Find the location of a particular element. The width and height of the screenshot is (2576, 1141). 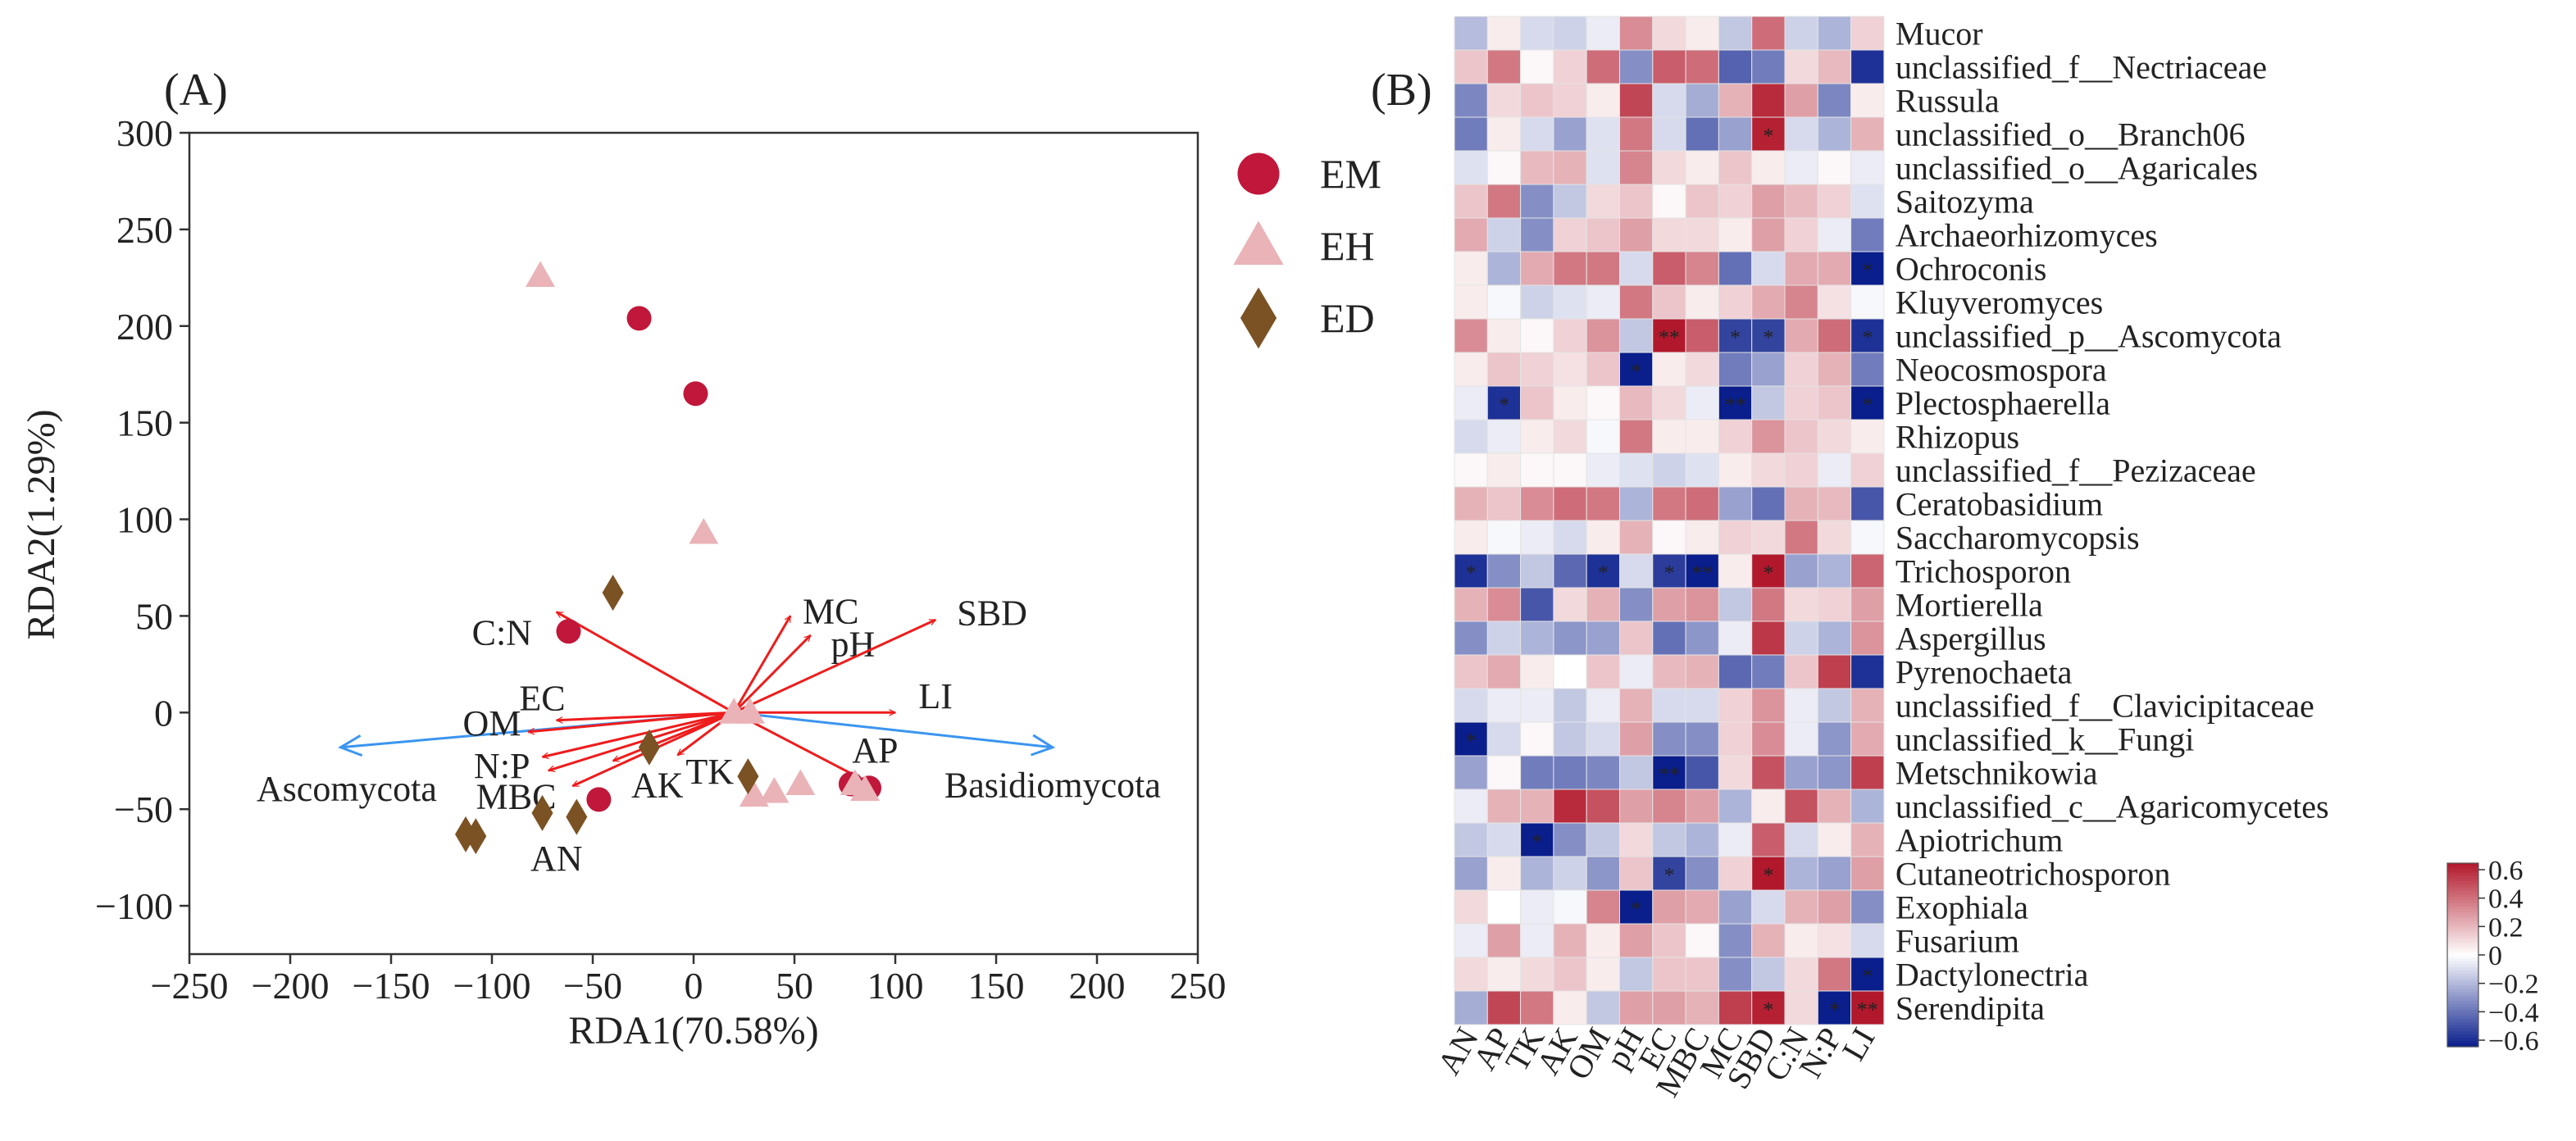

env-label-ap: AP is located at coordinates (875, 750).